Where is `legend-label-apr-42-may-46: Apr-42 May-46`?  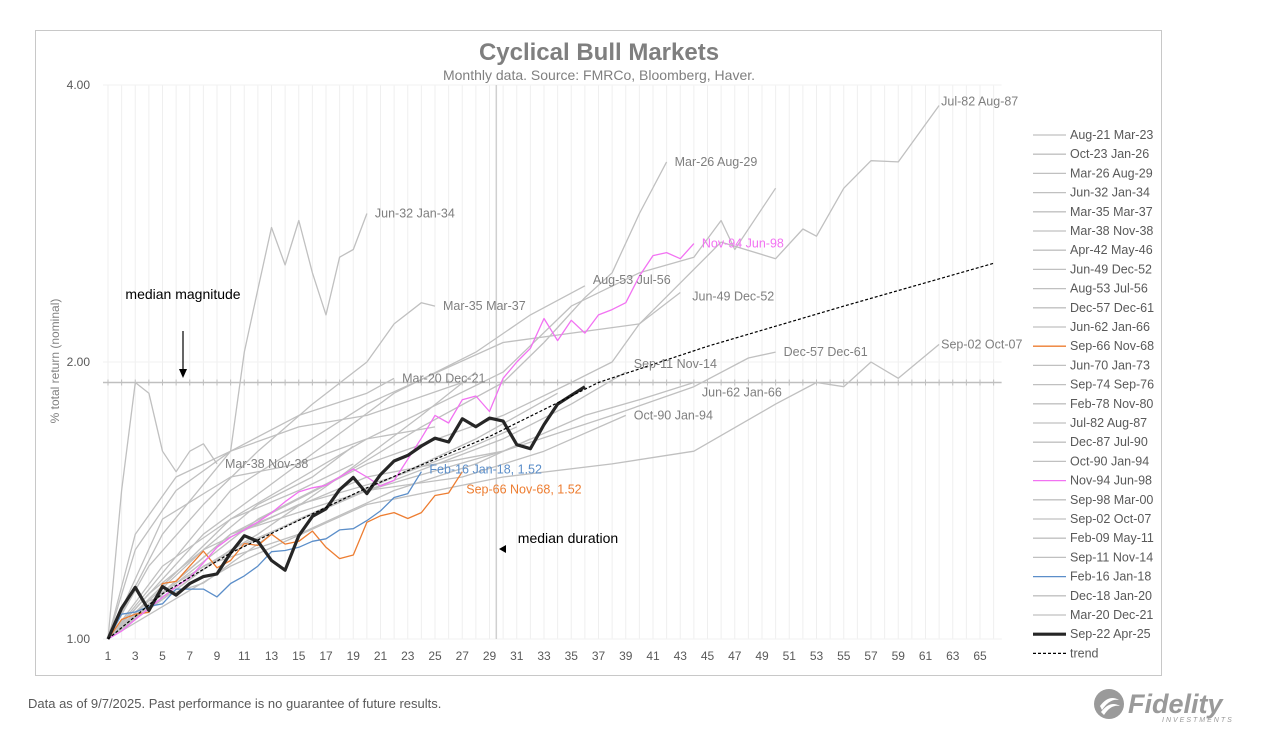
legend-label-apr-42-may-46: Apr-42 May-46 is located at coordinates (1111, 250).